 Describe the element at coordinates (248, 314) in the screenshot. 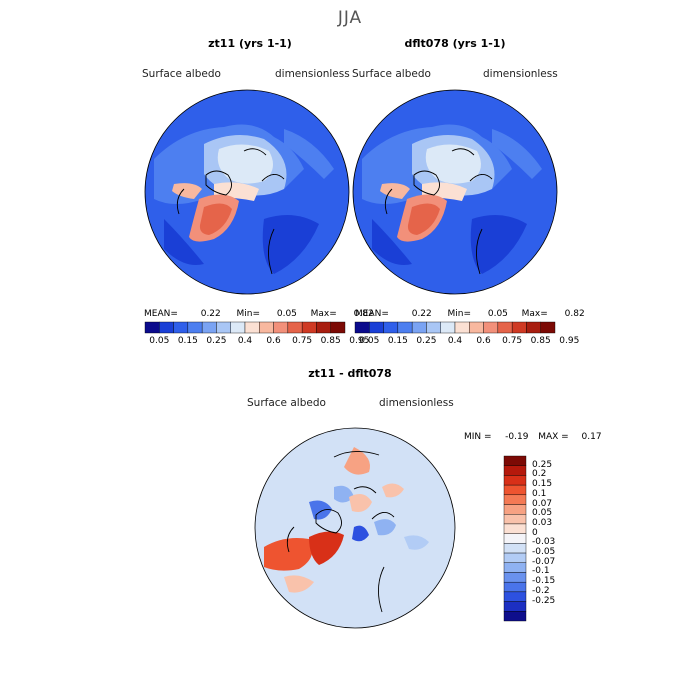

I see `panel1-min-label: Min=` at that location.